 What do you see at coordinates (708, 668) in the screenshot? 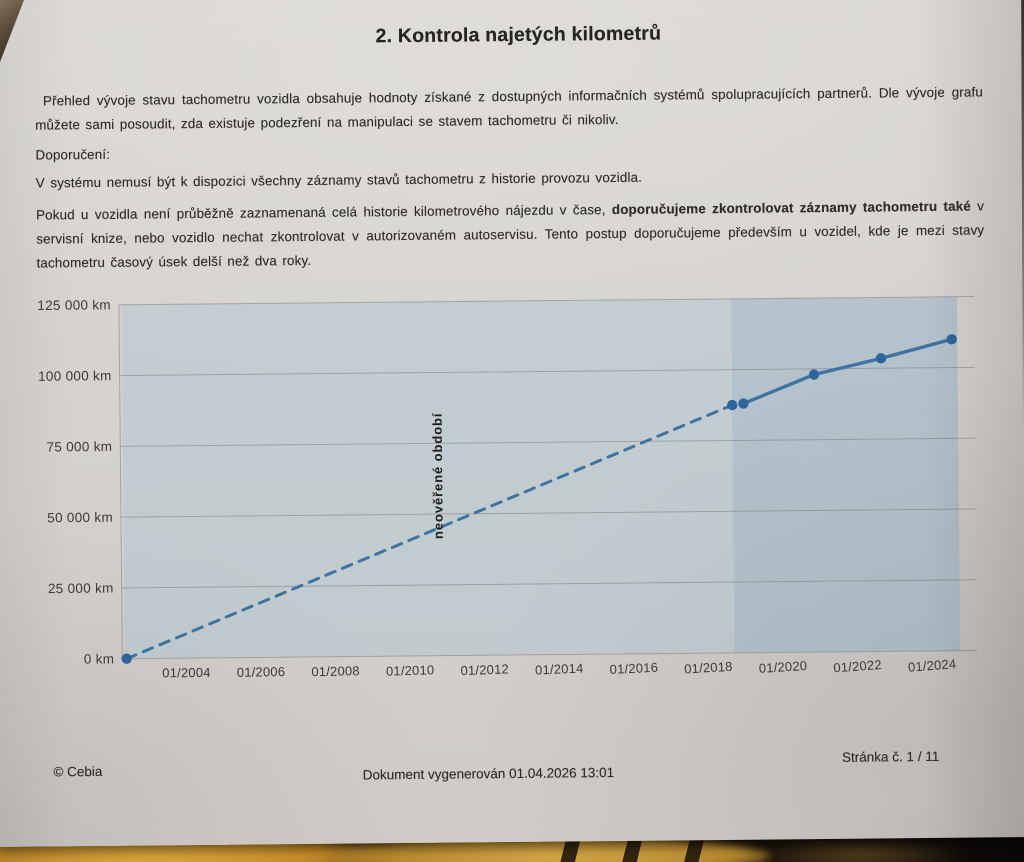
I see `svg-text: 01/2018` at bounding box center [708, 668].